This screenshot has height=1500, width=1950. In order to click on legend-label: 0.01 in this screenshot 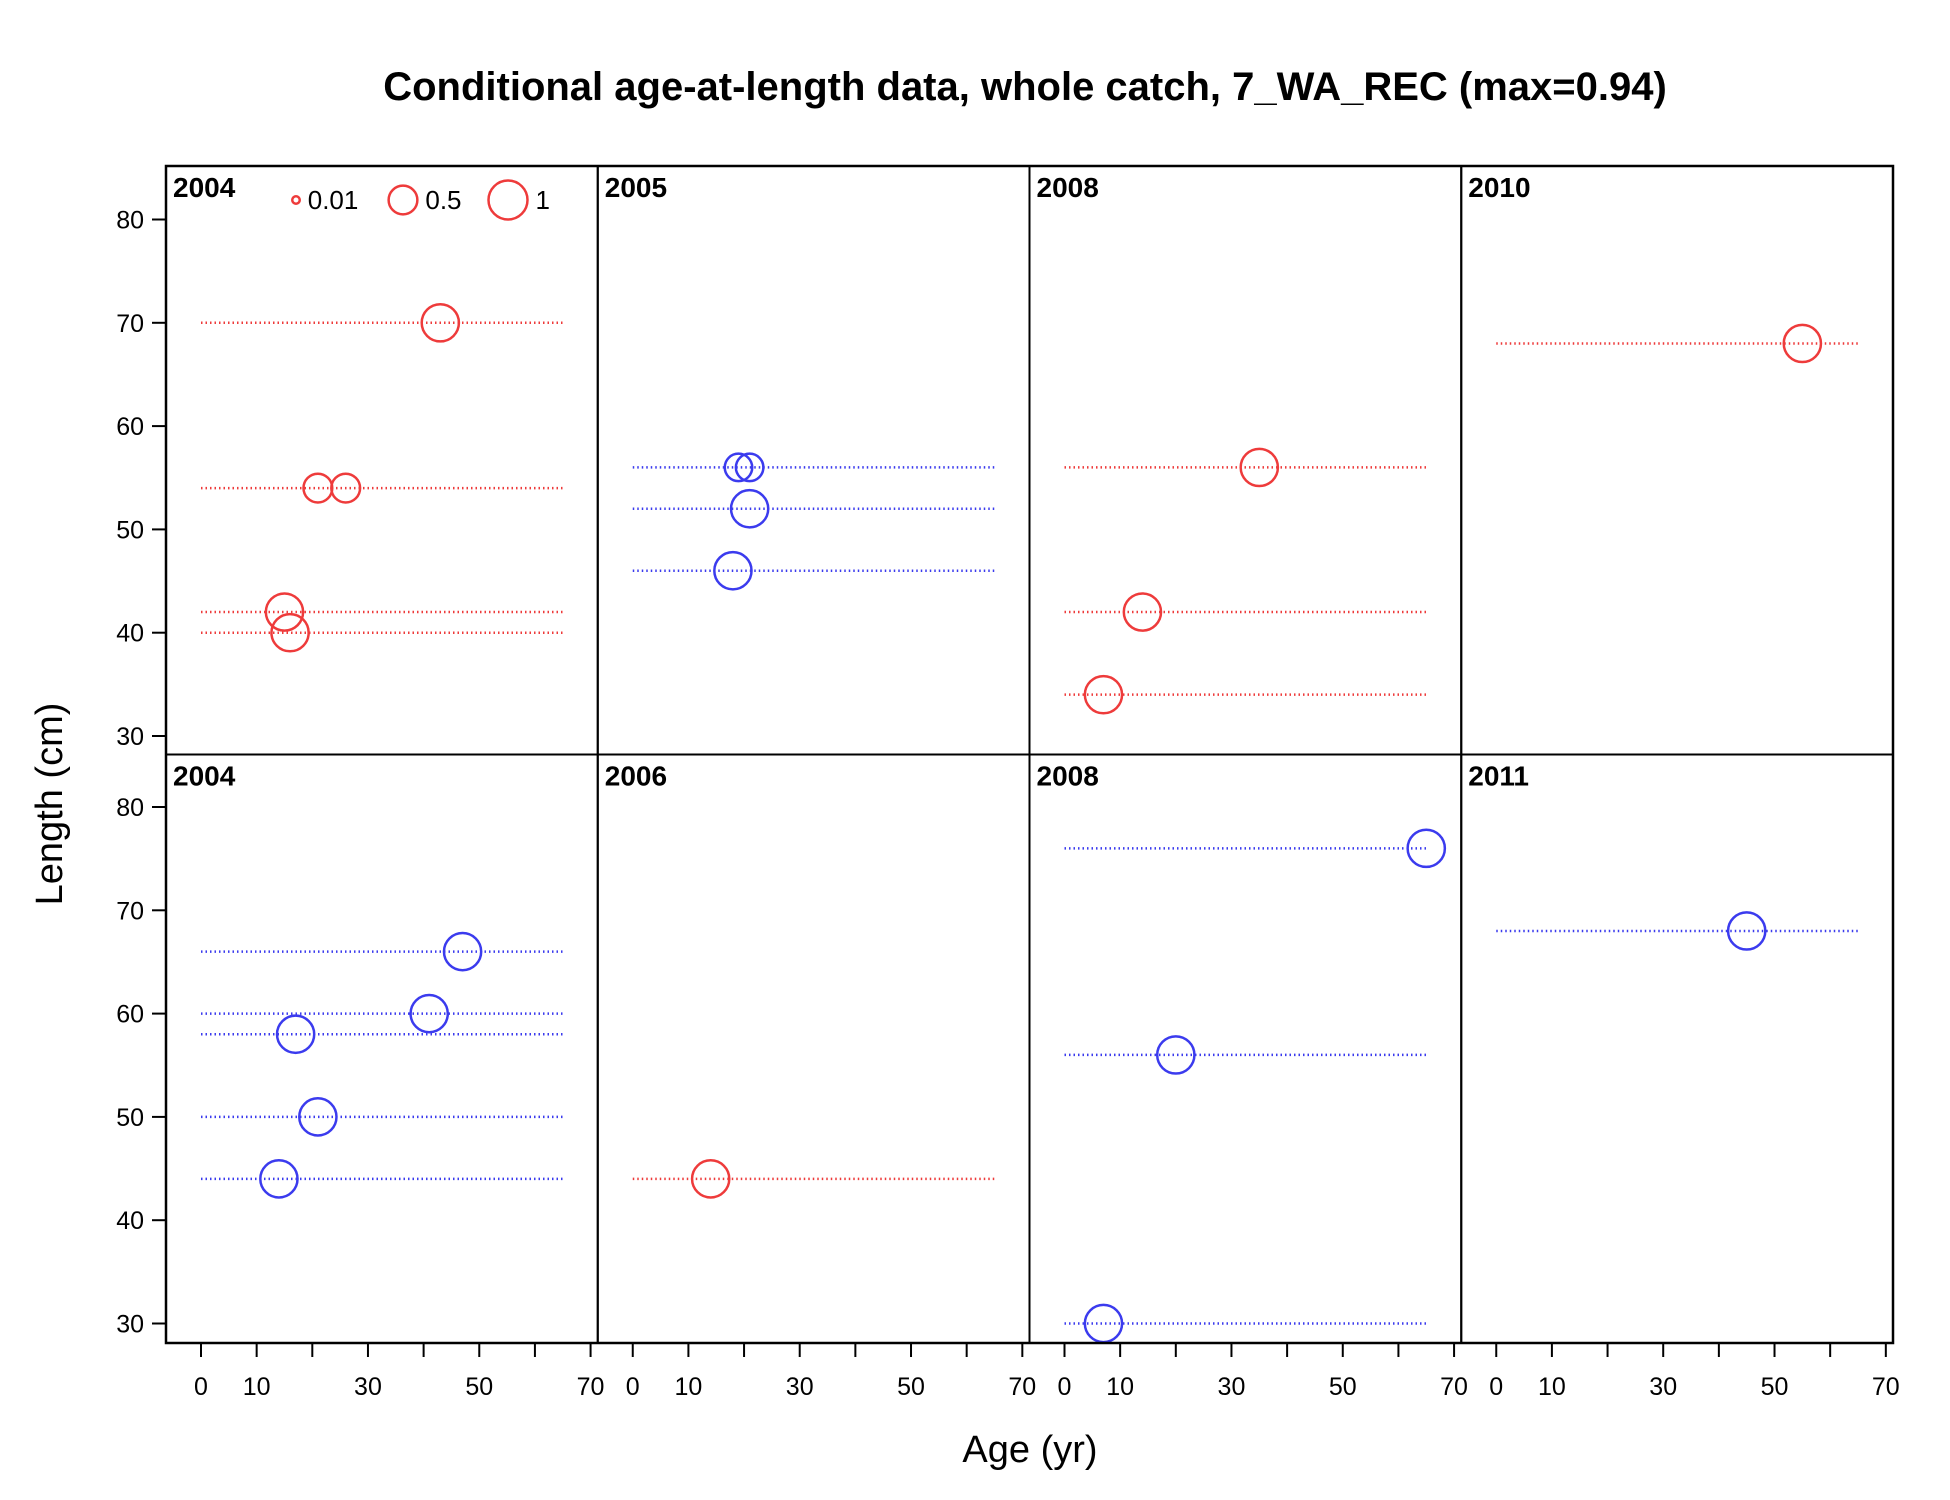, I will do `click(333, 200)`.